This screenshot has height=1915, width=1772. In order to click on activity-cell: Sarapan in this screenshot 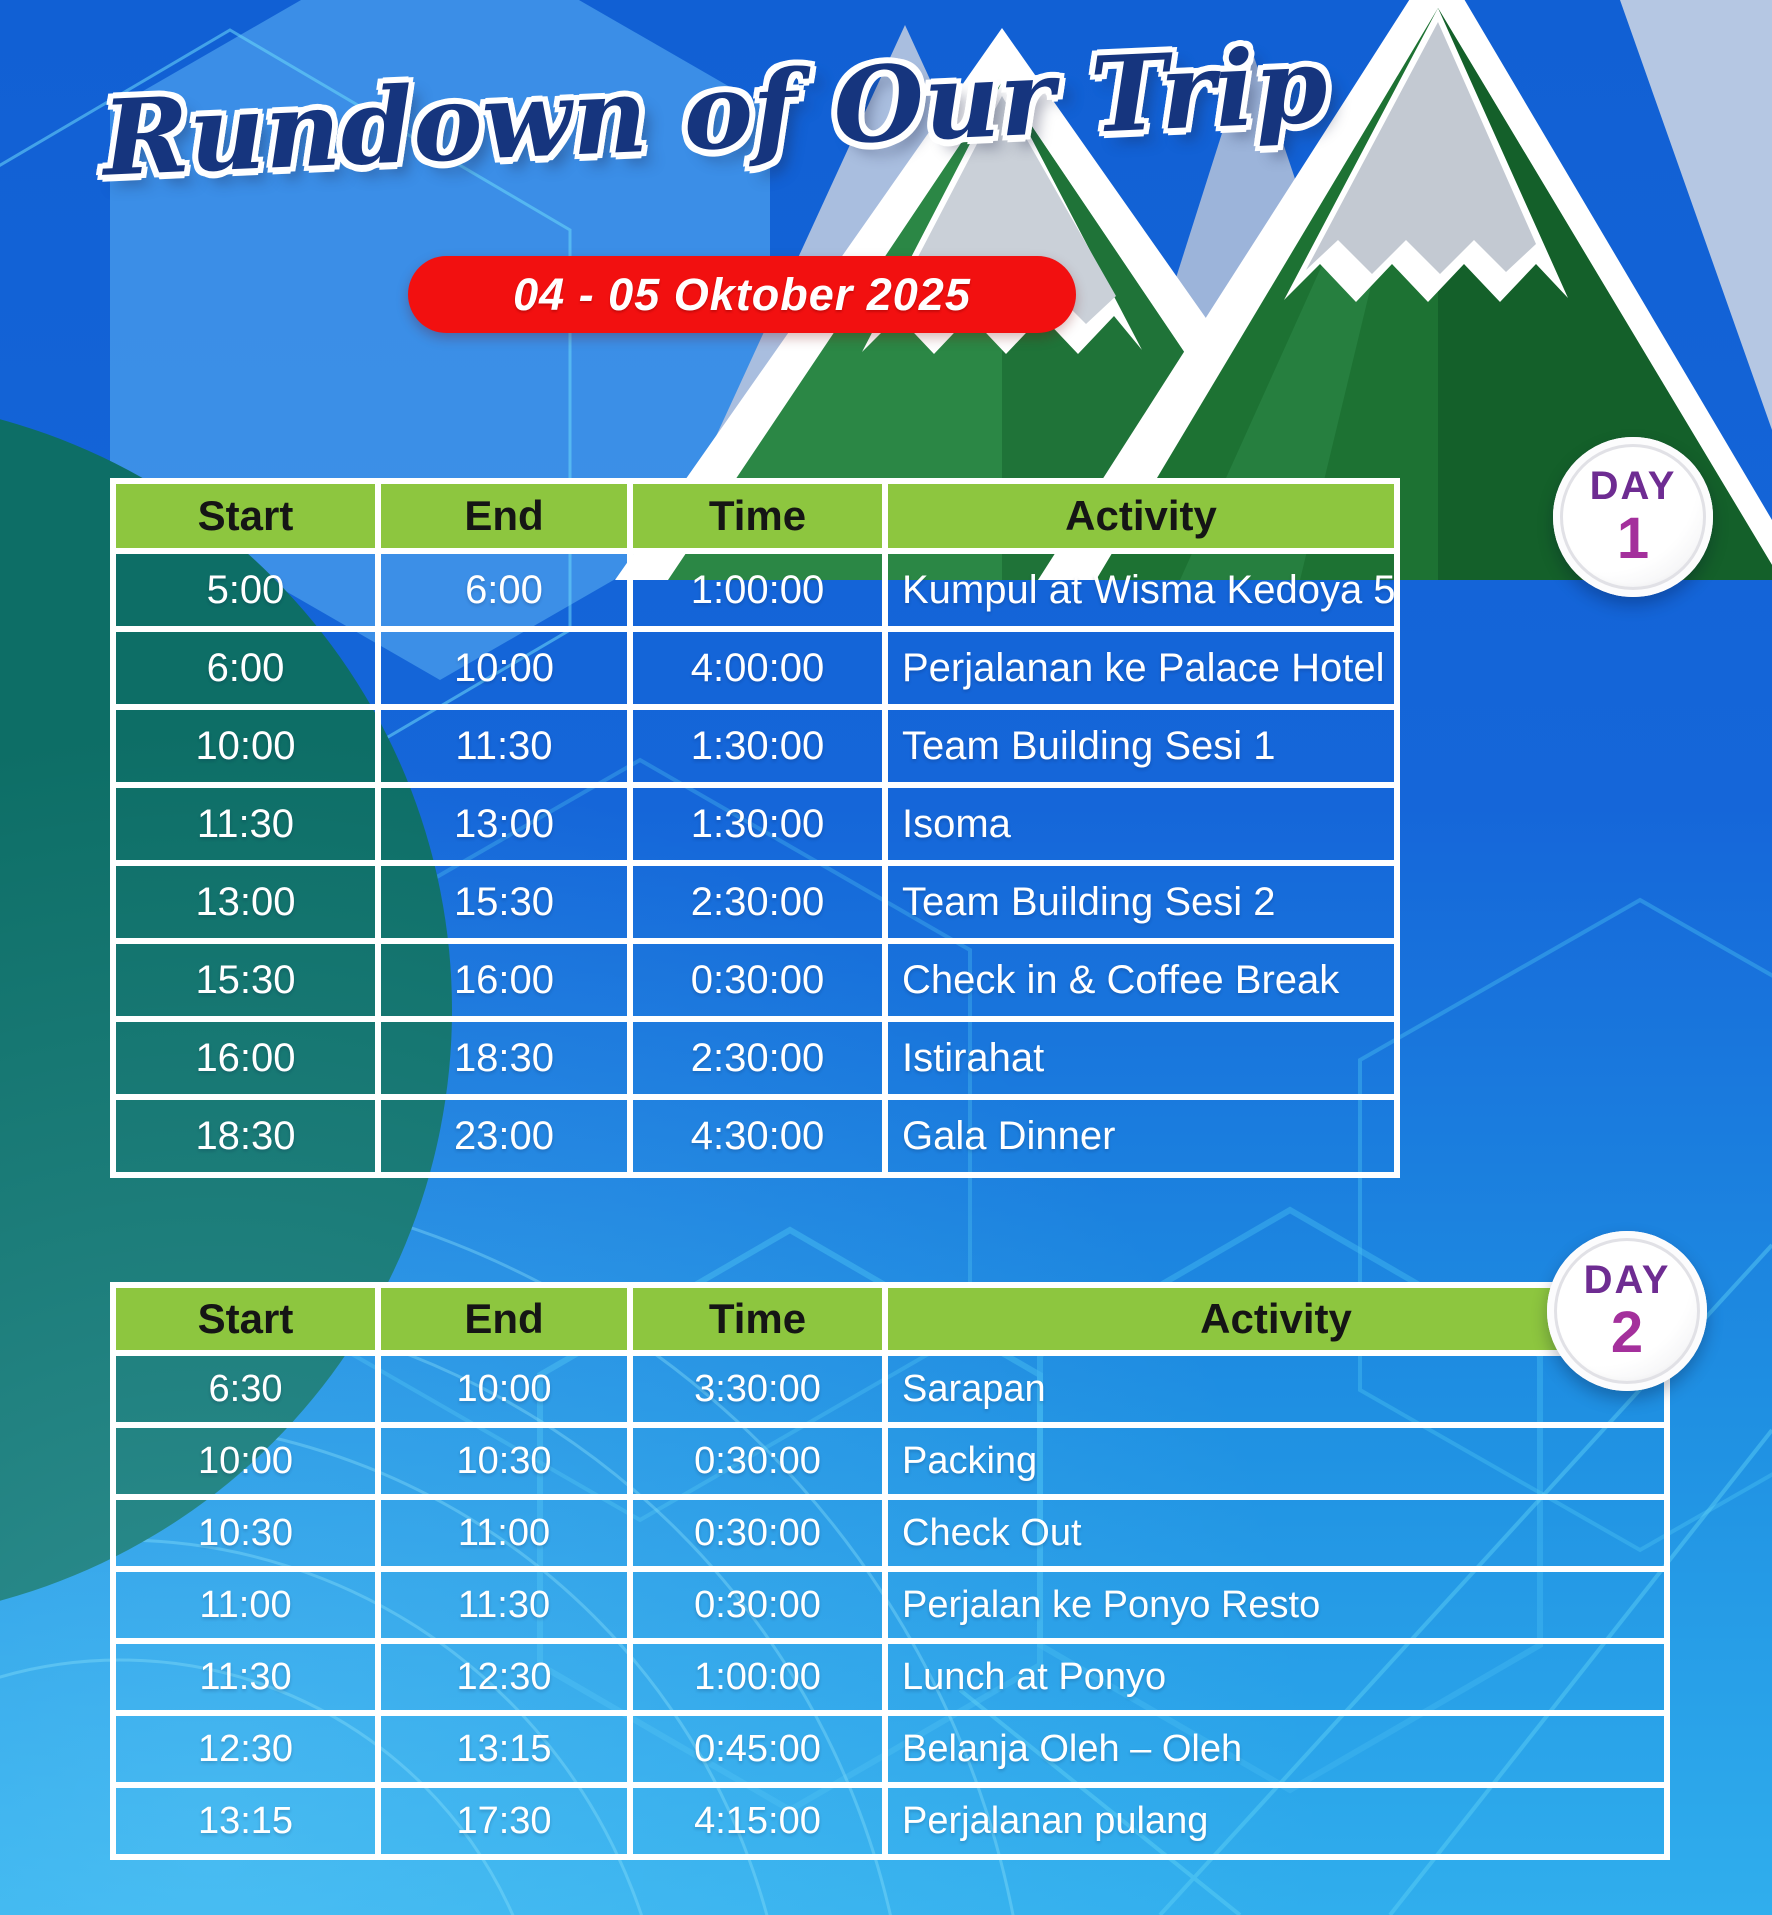, I will do `click(1276, 1389)`.